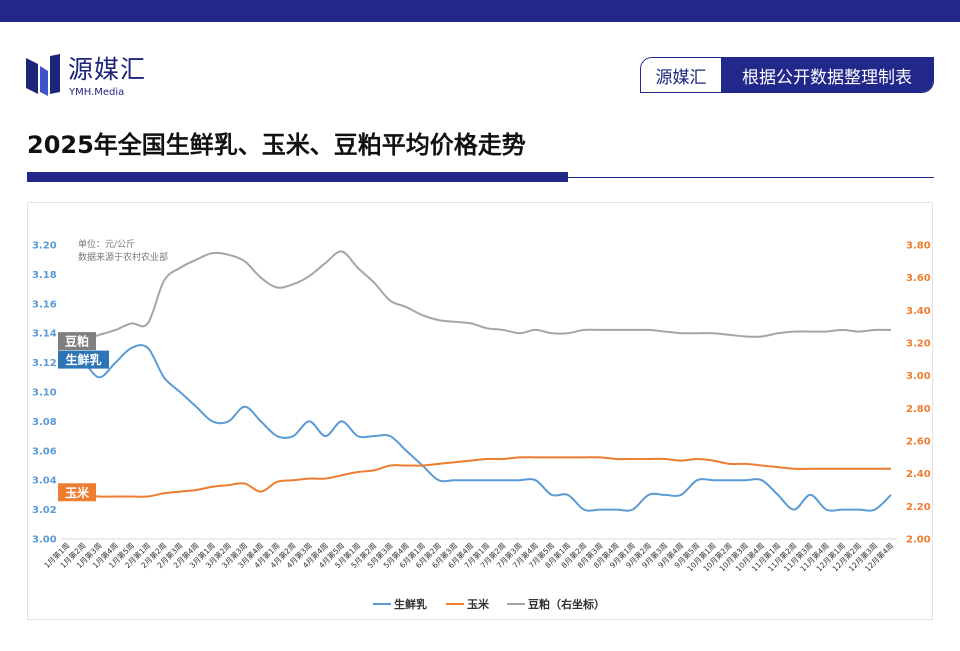  What do you see at coordinates (918, 540) in the screenshot?
I see `y-right-tick-label: 2.00` at bounding box center [918, 540].